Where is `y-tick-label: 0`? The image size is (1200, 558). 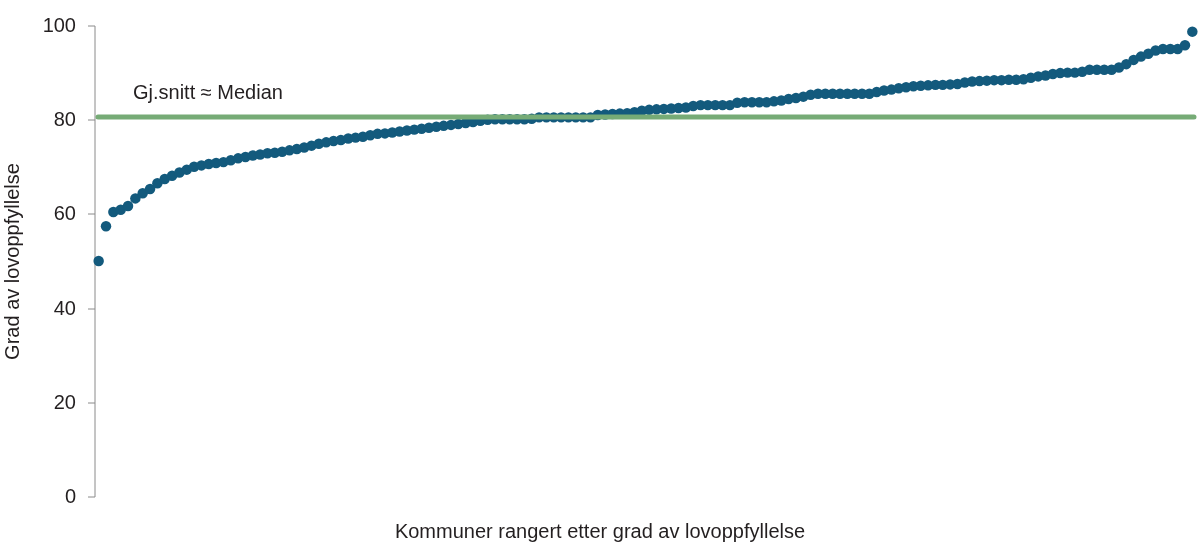
y-tick-label: 0 is located at coordinates (70, 496).